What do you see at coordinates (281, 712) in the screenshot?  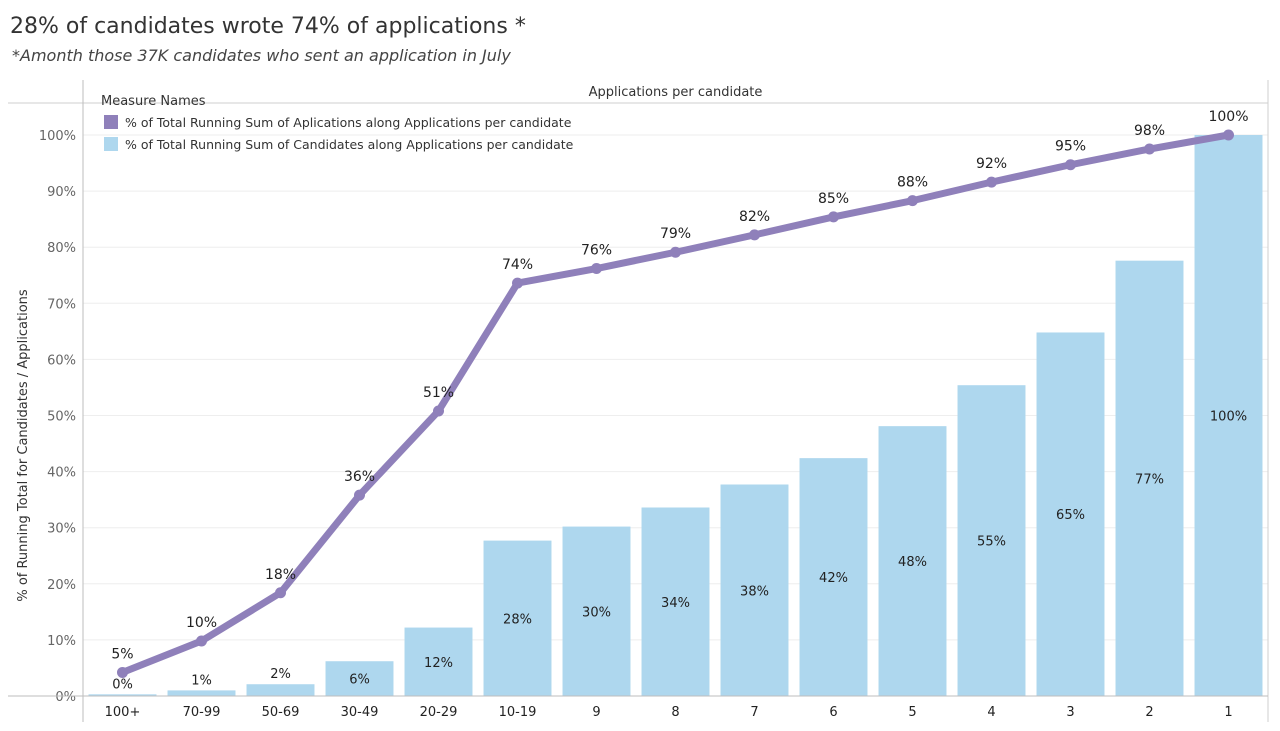 I see `x-tick-label: 50-69` at bounding box center [281, 712].